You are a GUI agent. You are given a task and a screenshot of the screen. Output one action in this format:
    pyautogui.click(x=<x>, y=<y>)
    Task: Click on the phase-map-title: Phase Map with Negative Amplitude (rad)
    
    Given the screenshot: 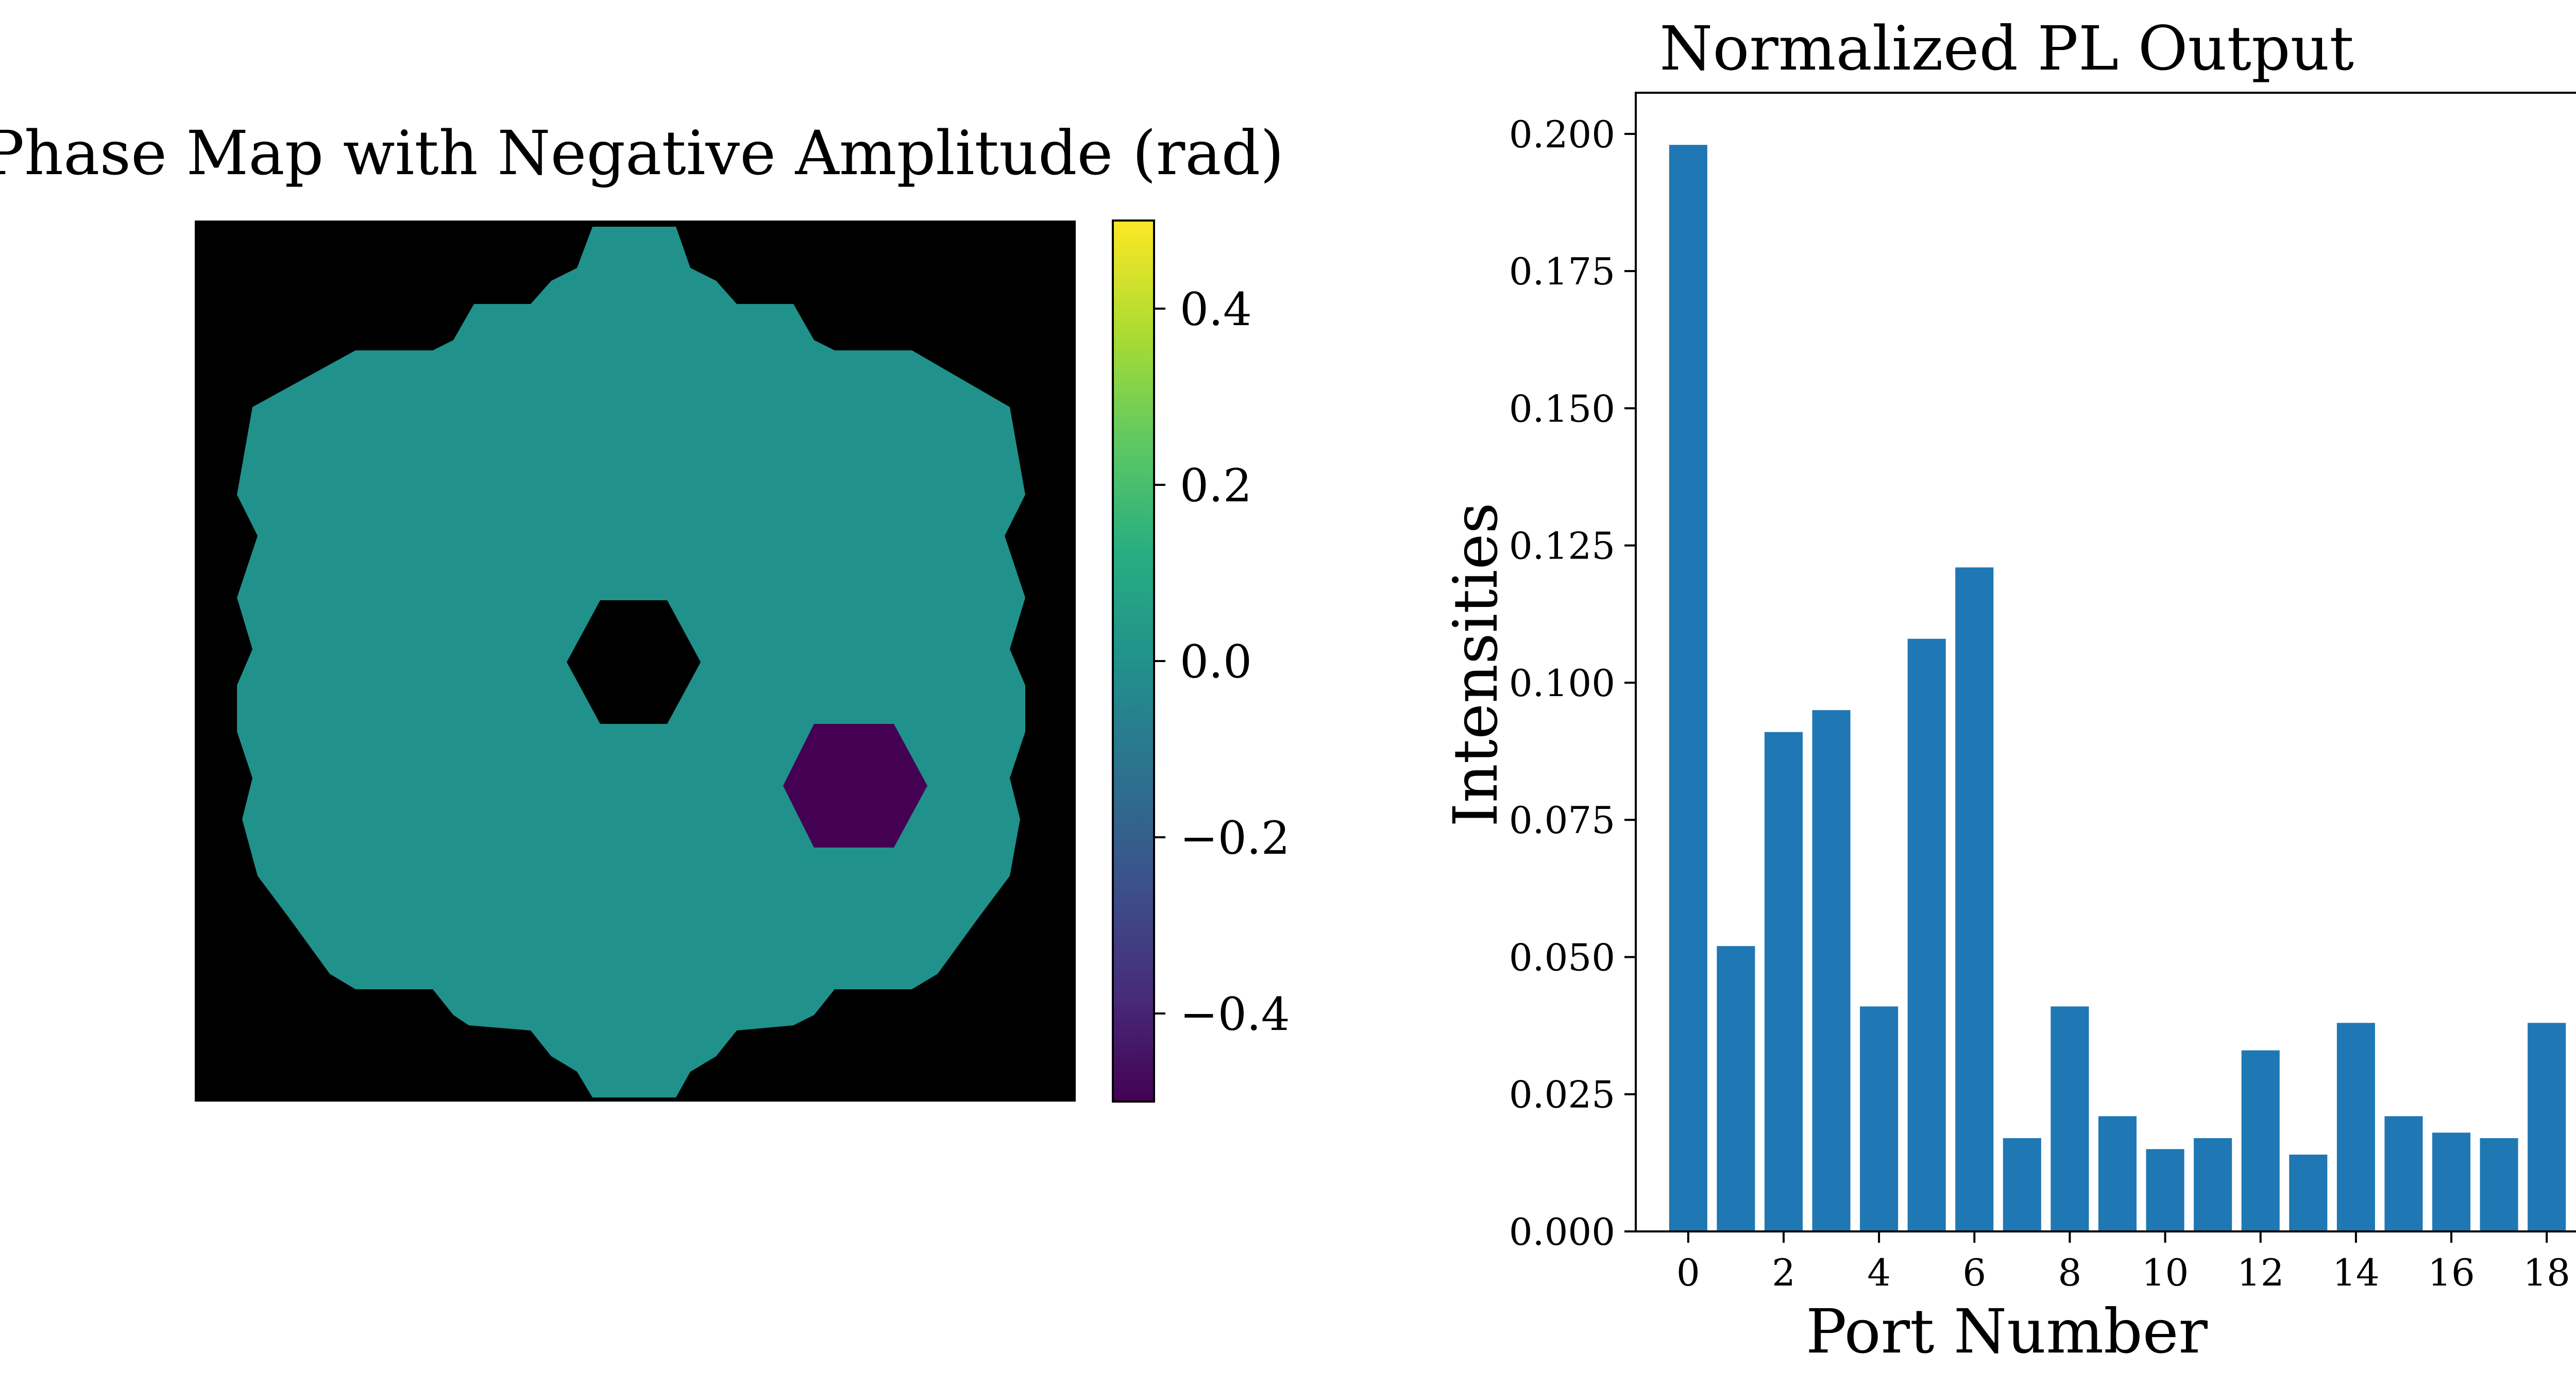 What is the action you would take?
    pyautogui.click(x=642, y=153)
    